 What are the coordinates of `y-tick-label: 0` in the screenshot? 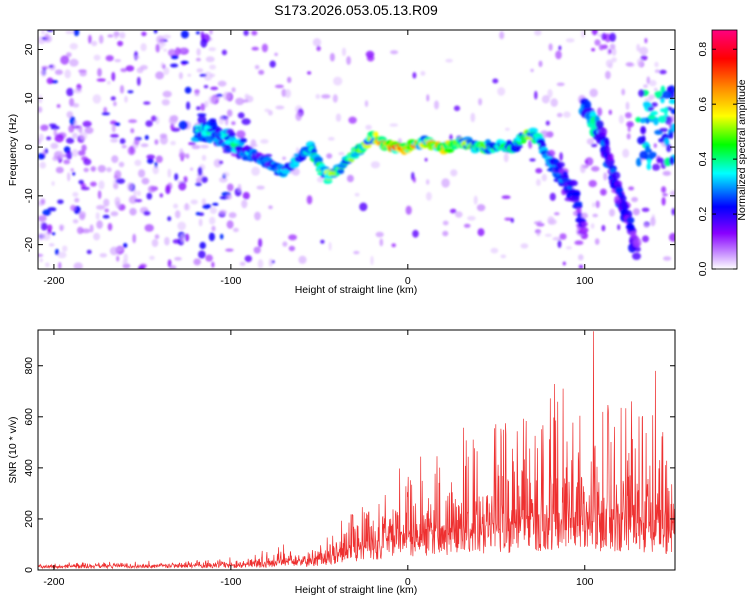 It's located at (29, 570).